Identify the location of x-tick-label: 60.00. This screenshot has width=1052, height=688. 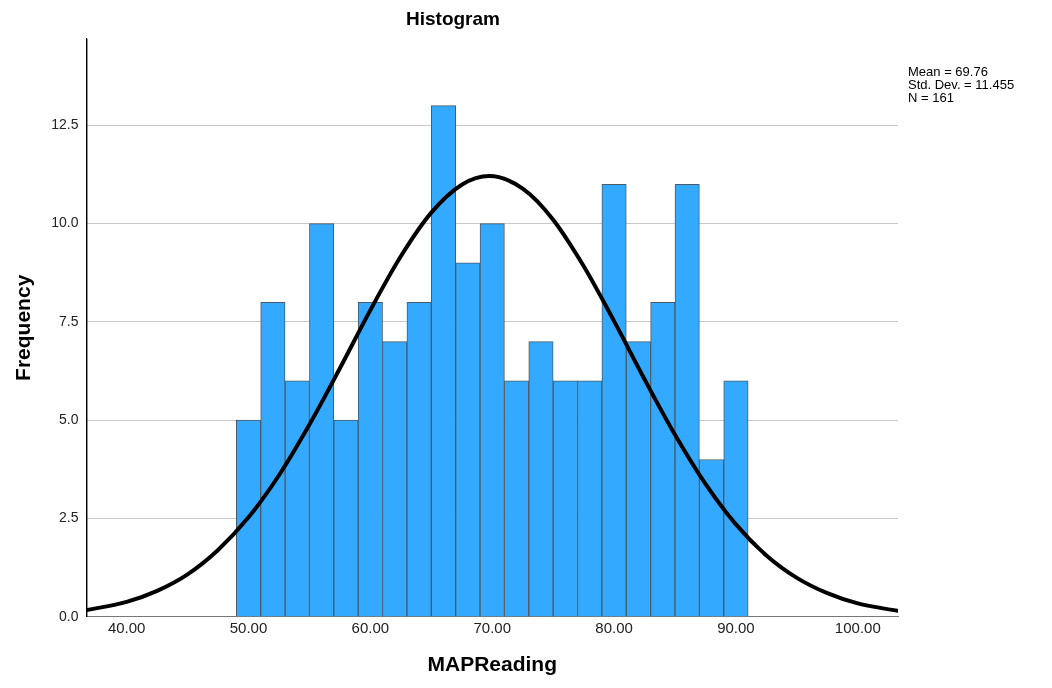
(370, 627).